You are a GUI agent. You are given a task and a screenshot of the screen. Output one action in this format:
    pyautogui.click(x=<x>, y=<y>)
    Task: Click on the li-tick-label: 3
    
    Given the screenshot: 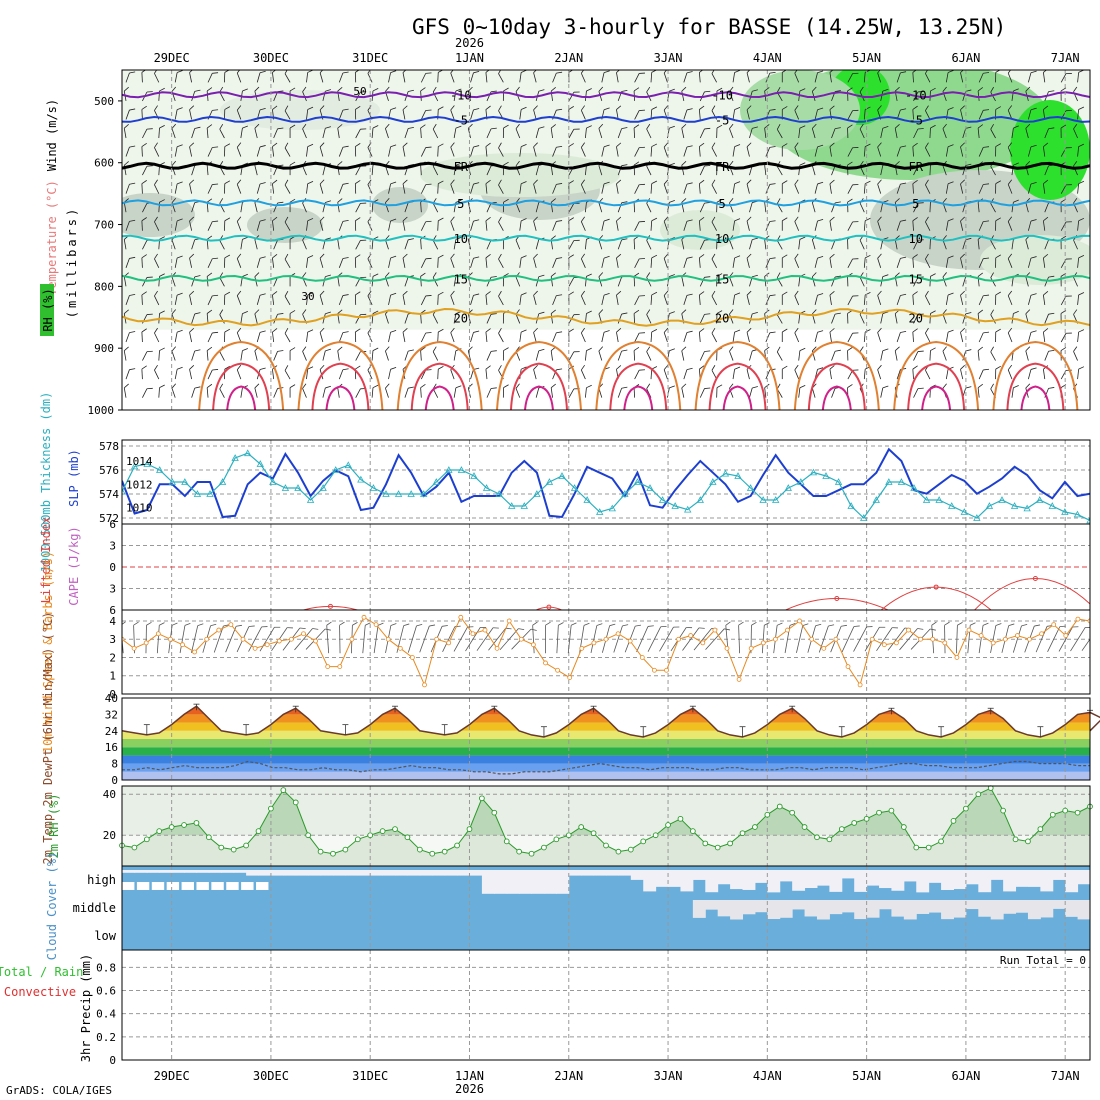 What is the action you would take?
    pyautogui.click(x=112, y=589)
    